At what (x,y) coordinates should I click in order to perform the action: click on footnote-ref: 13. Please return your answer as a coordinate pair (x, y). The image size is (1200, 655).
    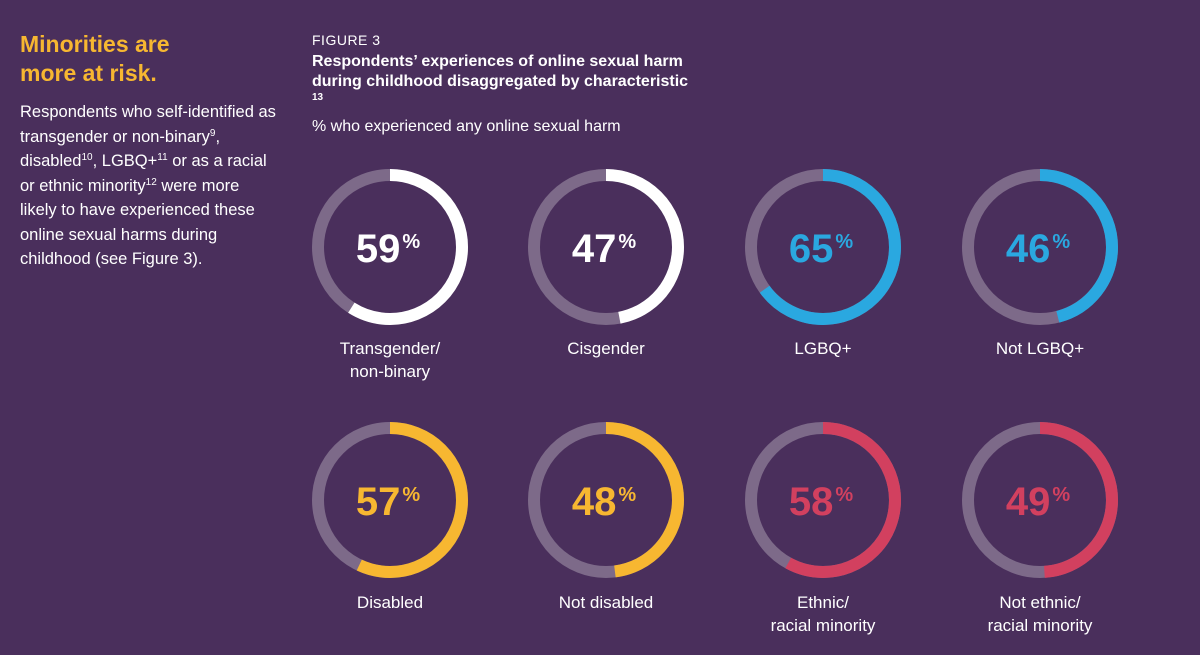
    Looking at the image, I should click on (318, 97).